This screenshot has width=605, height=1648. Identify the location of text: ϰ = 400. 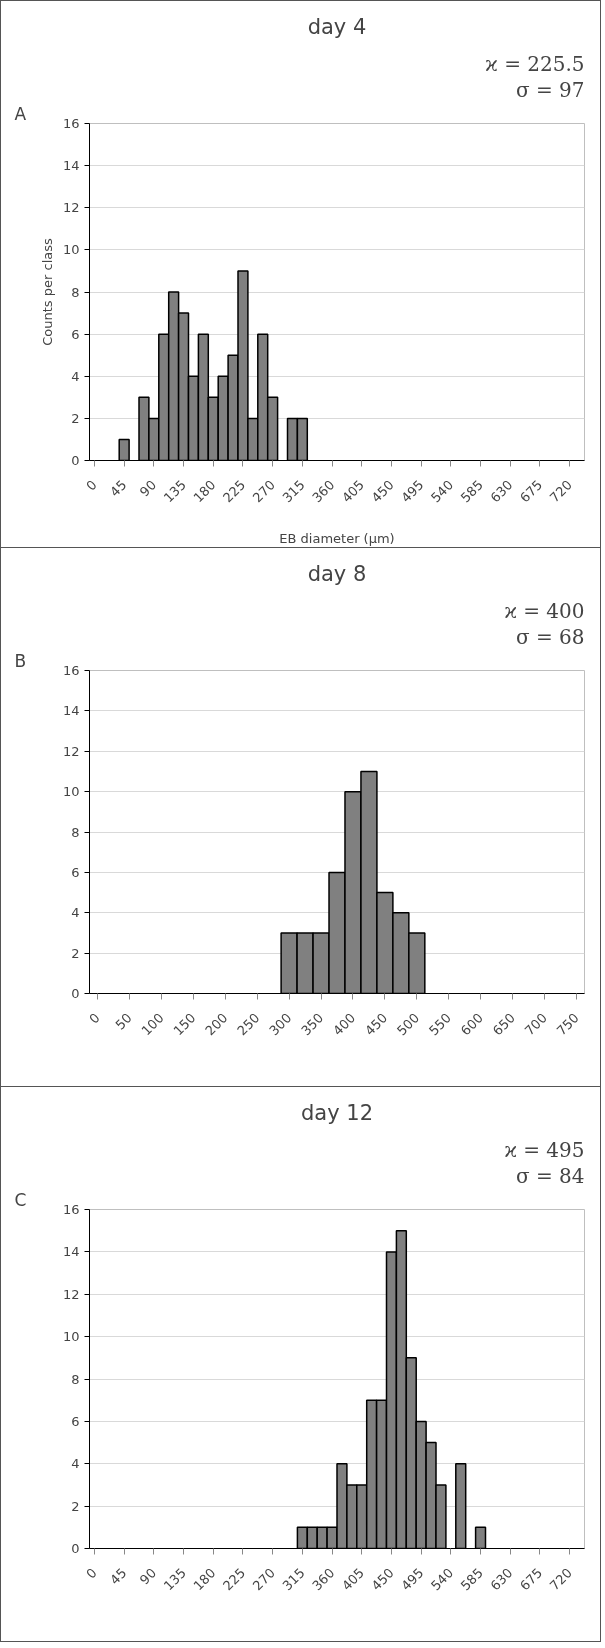
(544, 610).